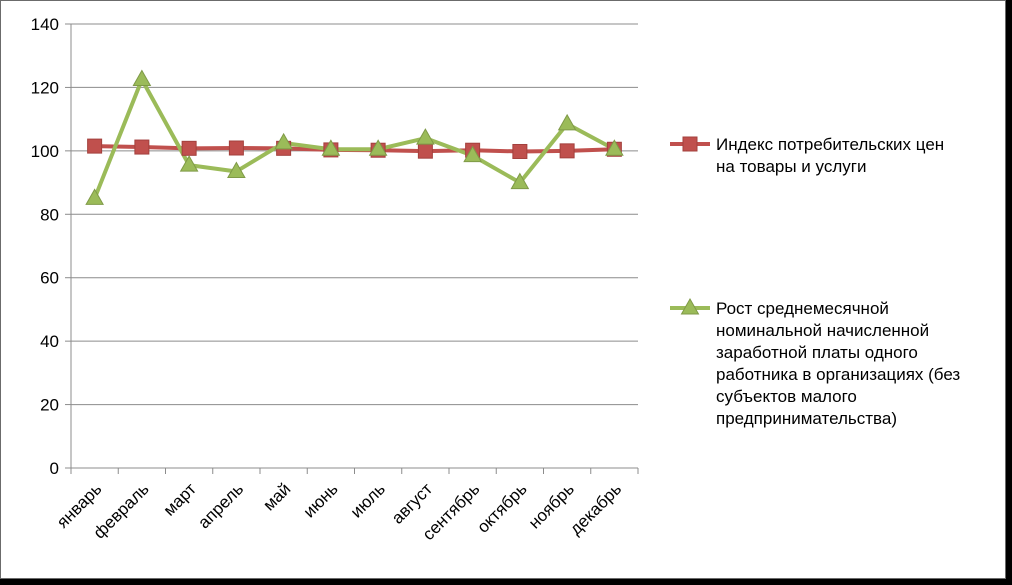 The width and height of the screenshot is (1012, 585). What do you see at coordinates (595, 508) in the screenshot?
I see `x-tick-label: декабрь` at bounding box center [595, 508].